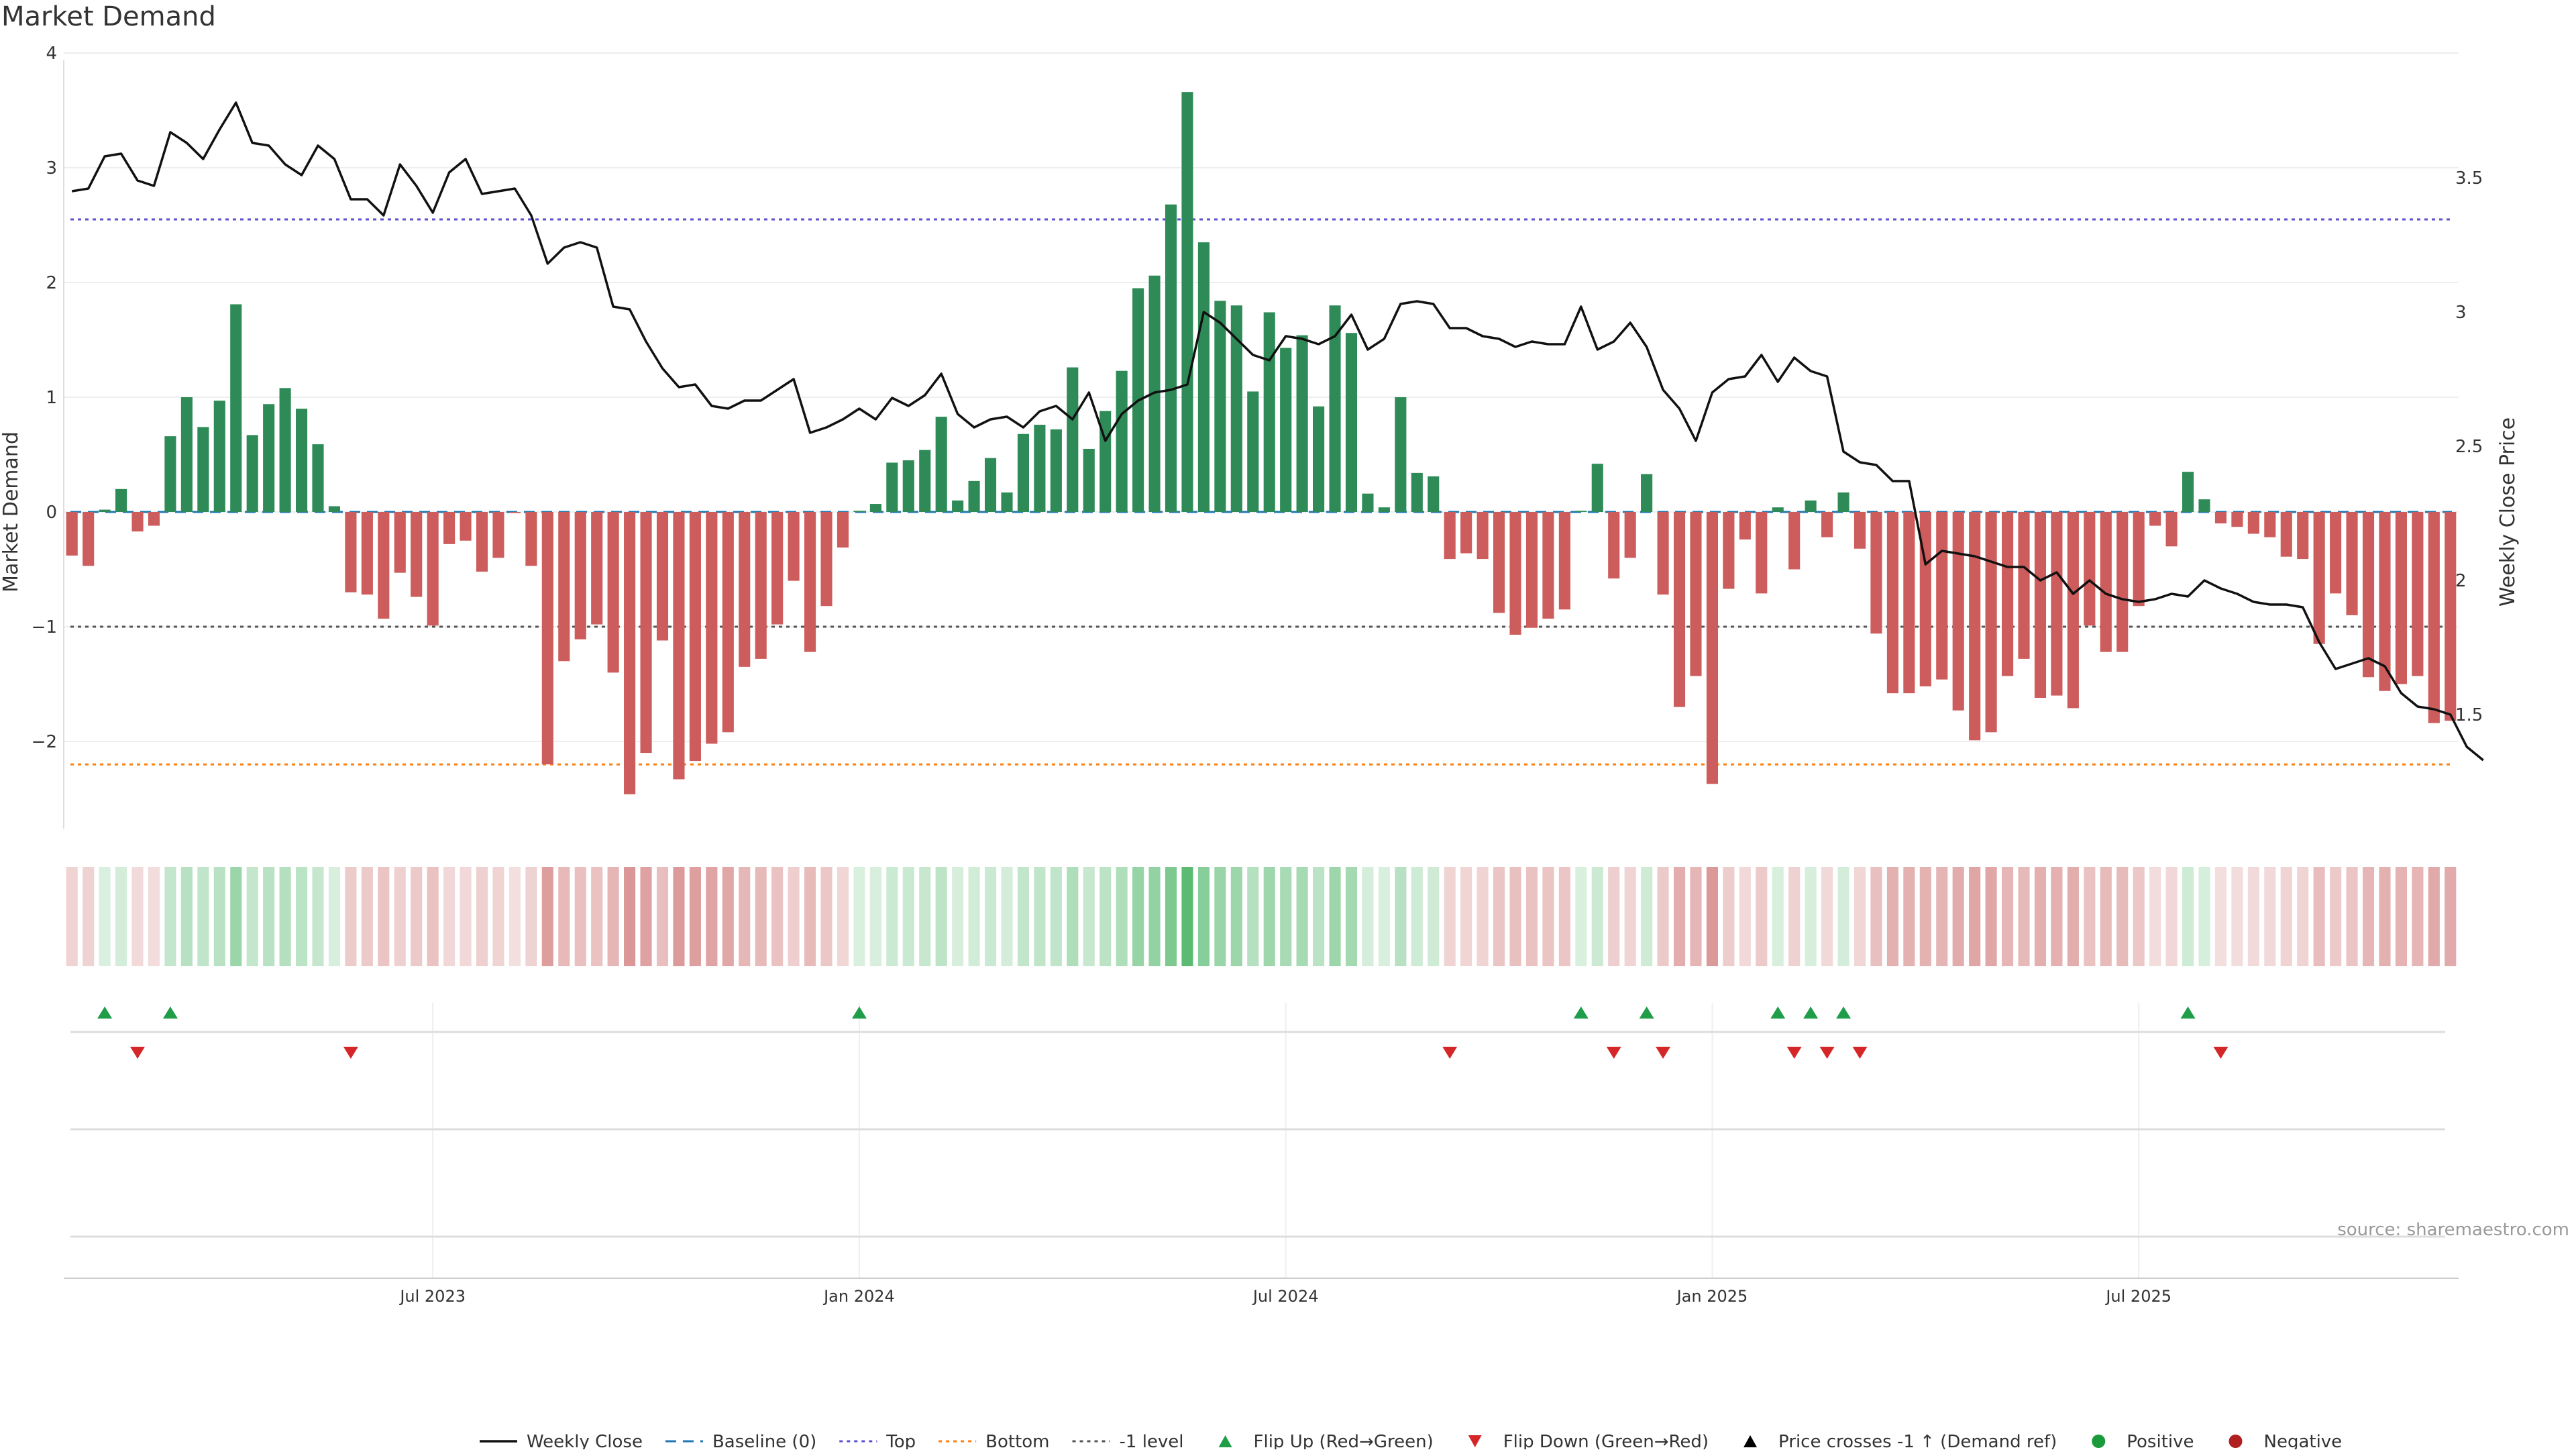  Describe the element at coordinates (2099, 1441) in the screenshot. I see `legend-dot` at that location.